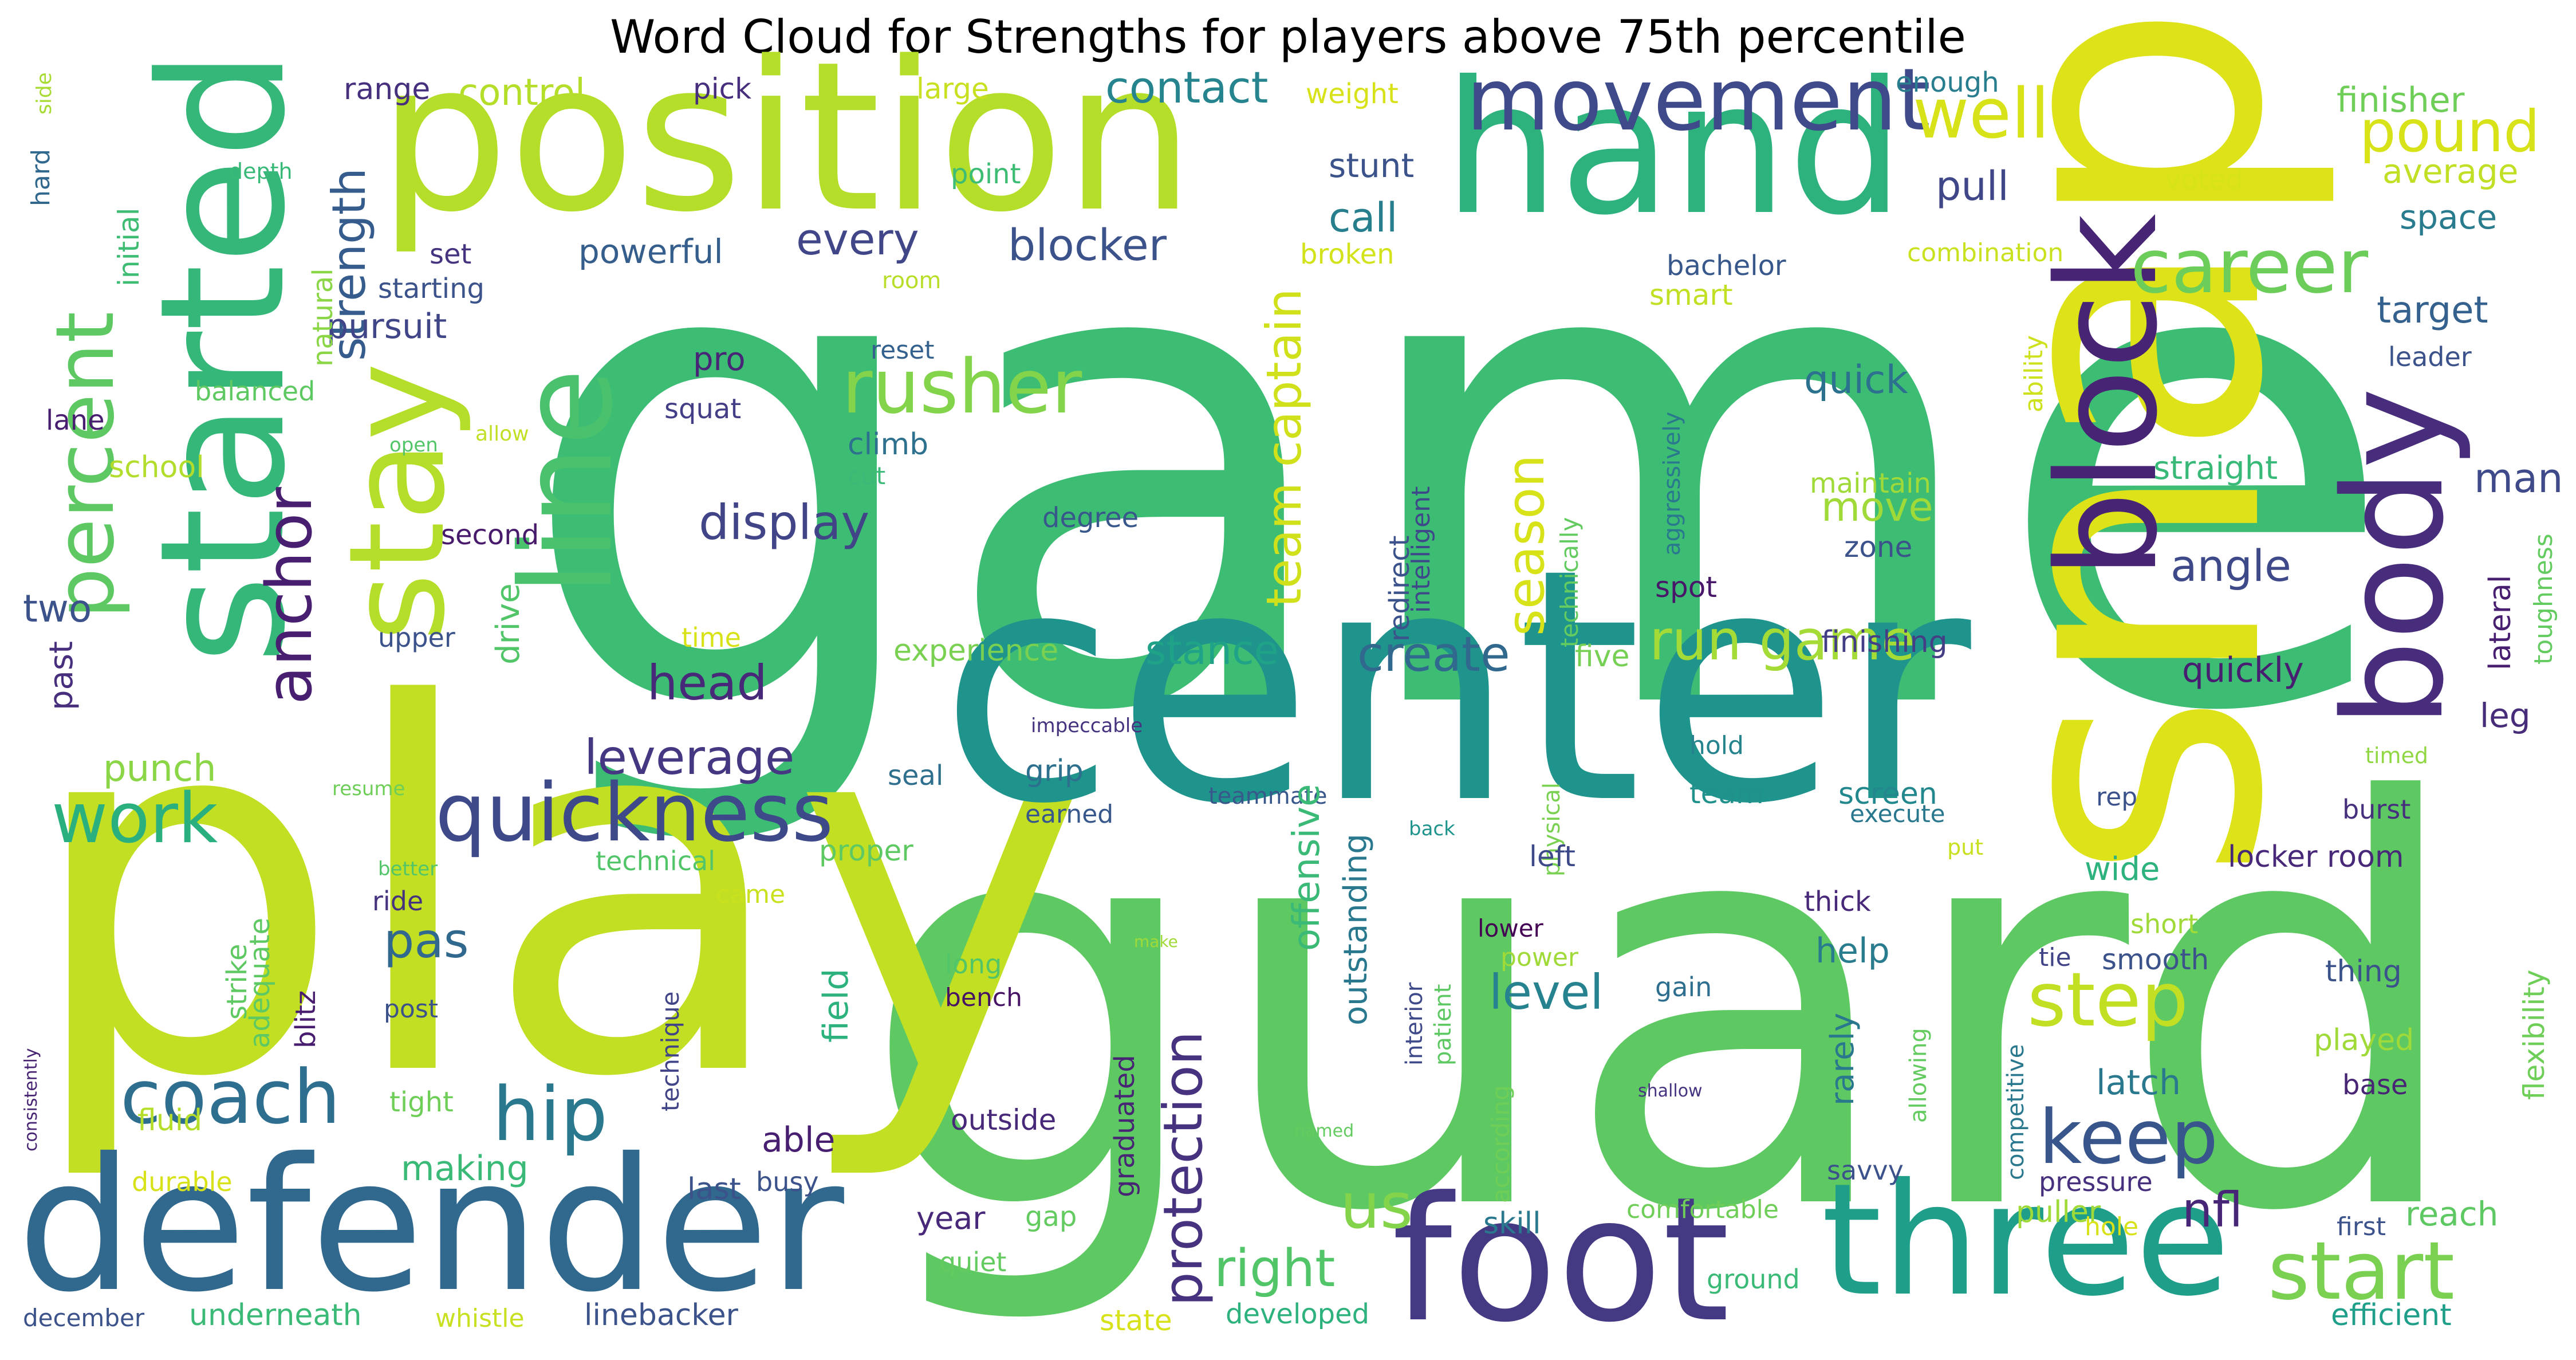 The height and width of the screenshot is (1360, 2576). I want to click on word: experience, so click(976, 651).